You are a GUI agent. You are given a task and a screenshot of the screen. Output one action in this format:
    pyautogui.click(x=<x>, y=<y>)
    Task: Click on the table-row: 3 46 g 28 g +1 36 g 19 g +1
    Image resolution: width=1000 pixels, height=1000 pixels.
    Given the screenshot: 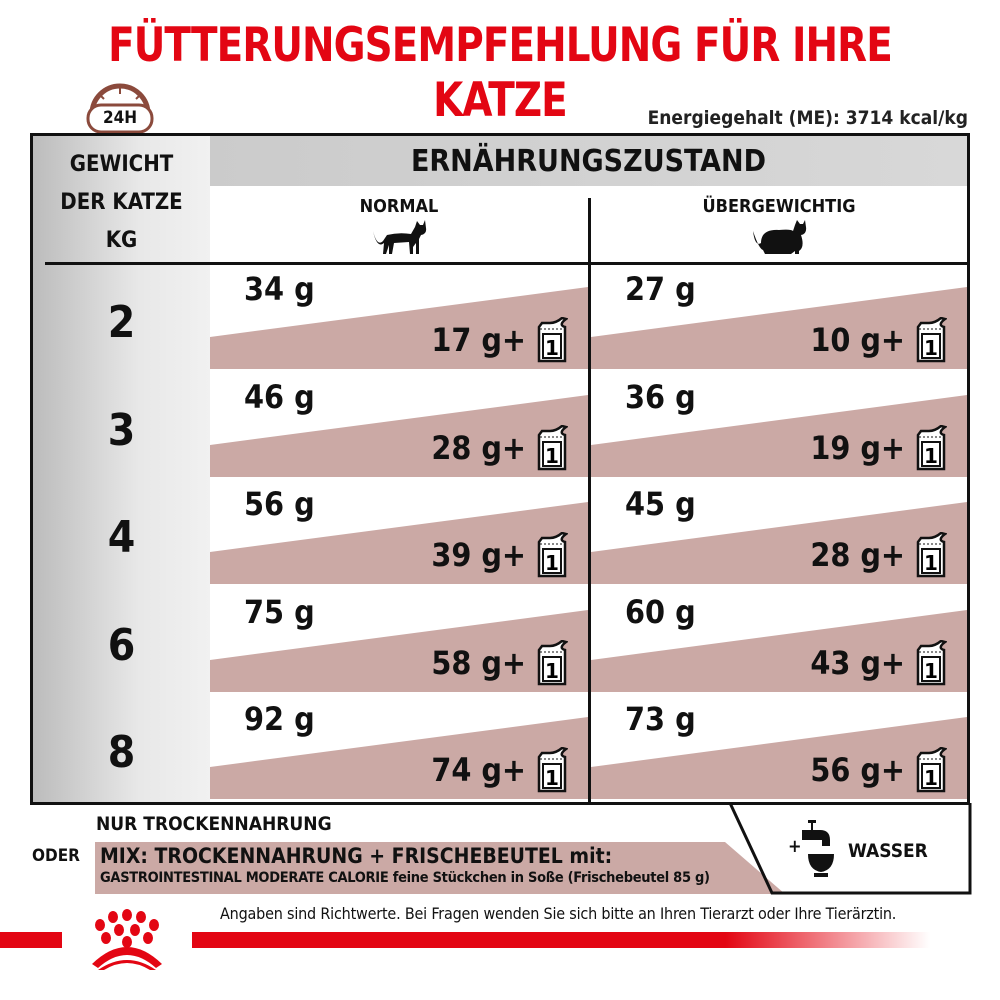 What is the action you would take?
    pyautogui.click(x=500, y=427)
    